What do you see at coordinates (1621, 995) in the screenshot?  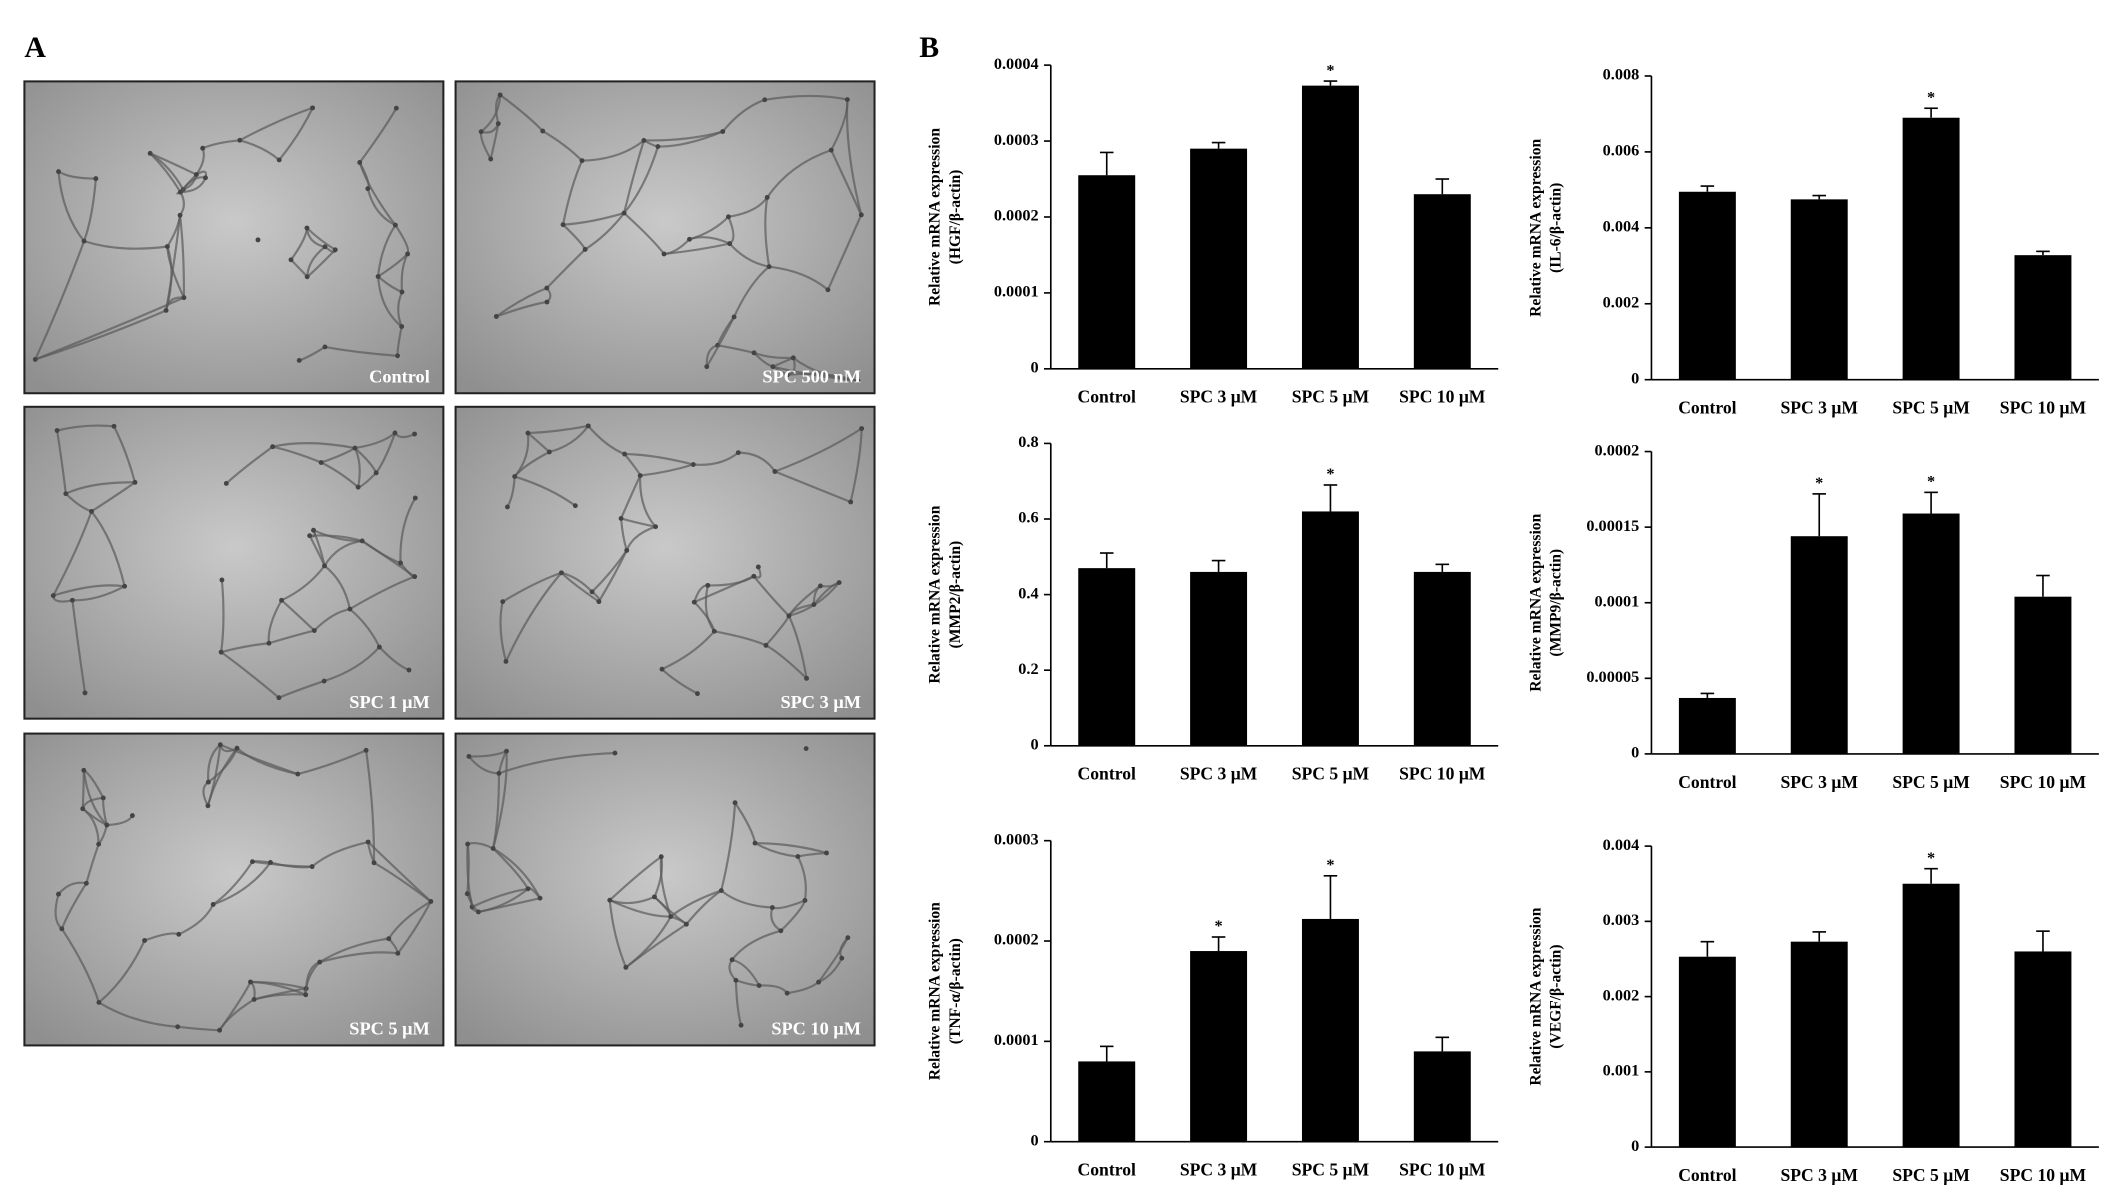 I see `y-tick-label: 0.002` at bounding box center [1621, 995].